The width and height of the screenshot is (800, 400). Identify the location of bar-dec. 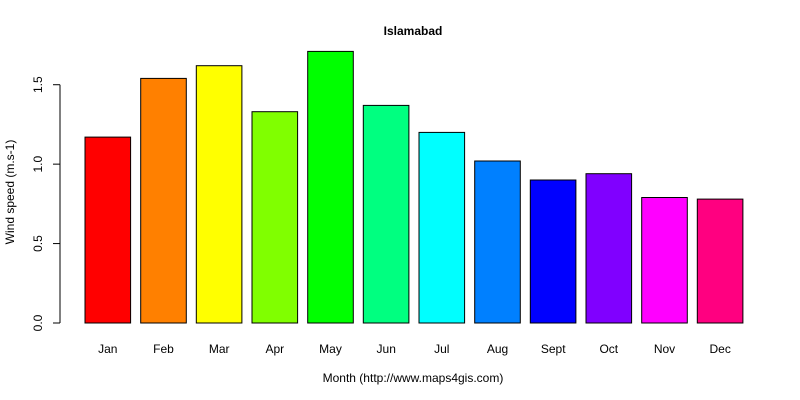
(720, 261).